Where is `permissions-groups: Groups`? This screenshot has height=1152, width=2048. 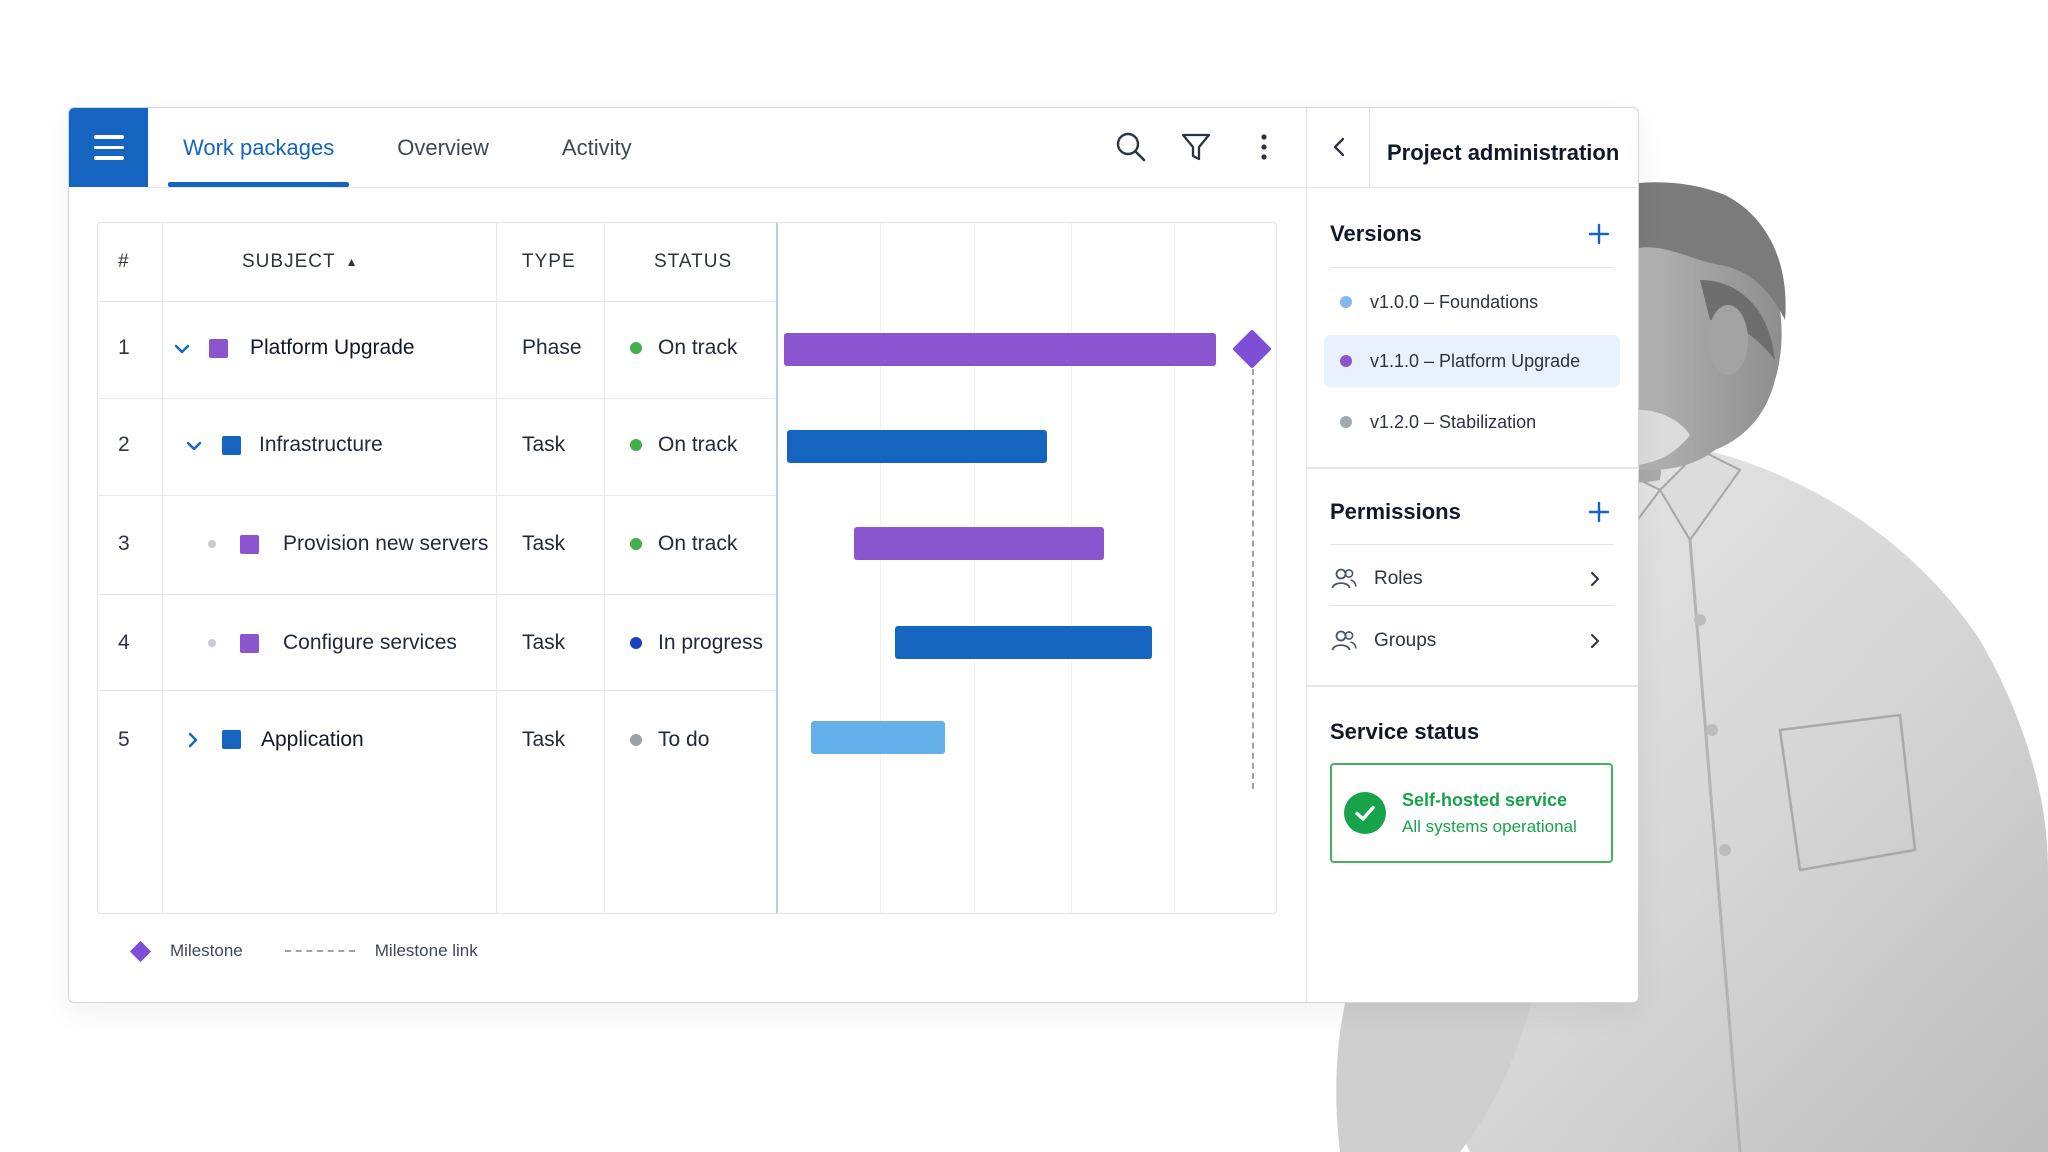
permissions-groups: Groups is located at coordinates (1472, 641).